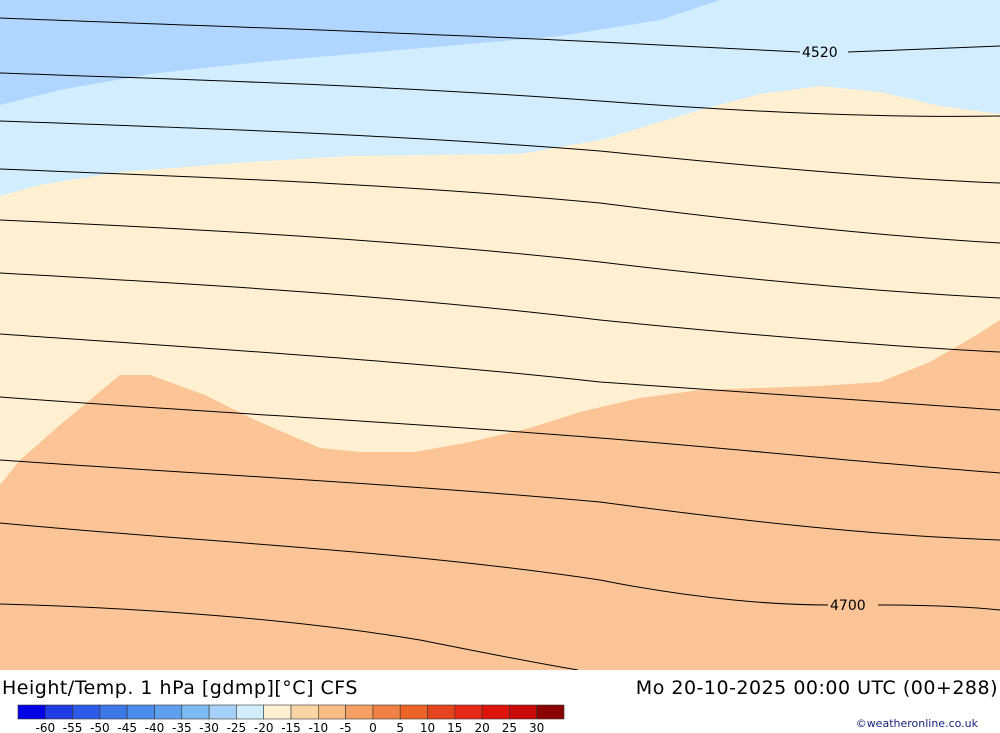 This screenshot has height=733, width=1000. I want to click on legend-tick-label: 20, so click(481, 727).